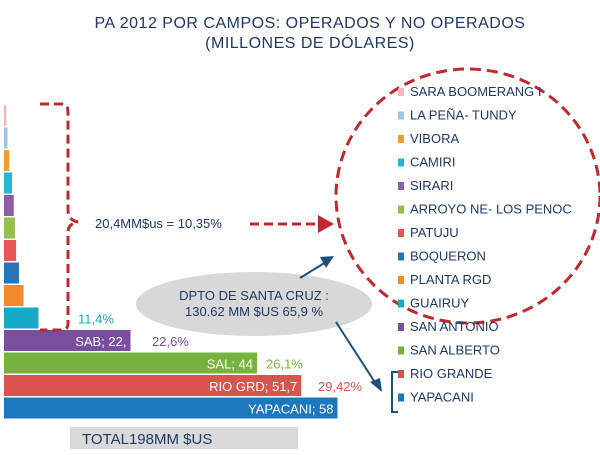 This screenshot has height=455, width=600. Describe the element at coordinates (100, 341) in the screenshot. I see `bar-label-sanantonio: SAB; 22,` at that location.